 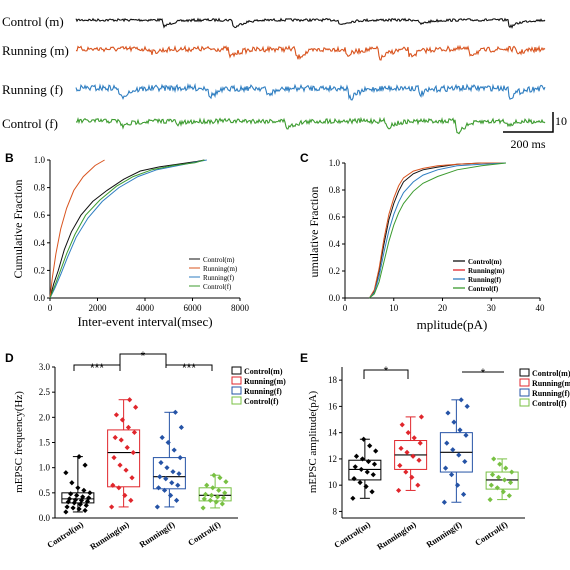 What do you see at coordinates (524, 392) in the screenshot?
I see `legend-e-swatch-running-f` at bounding box center [524, 392].